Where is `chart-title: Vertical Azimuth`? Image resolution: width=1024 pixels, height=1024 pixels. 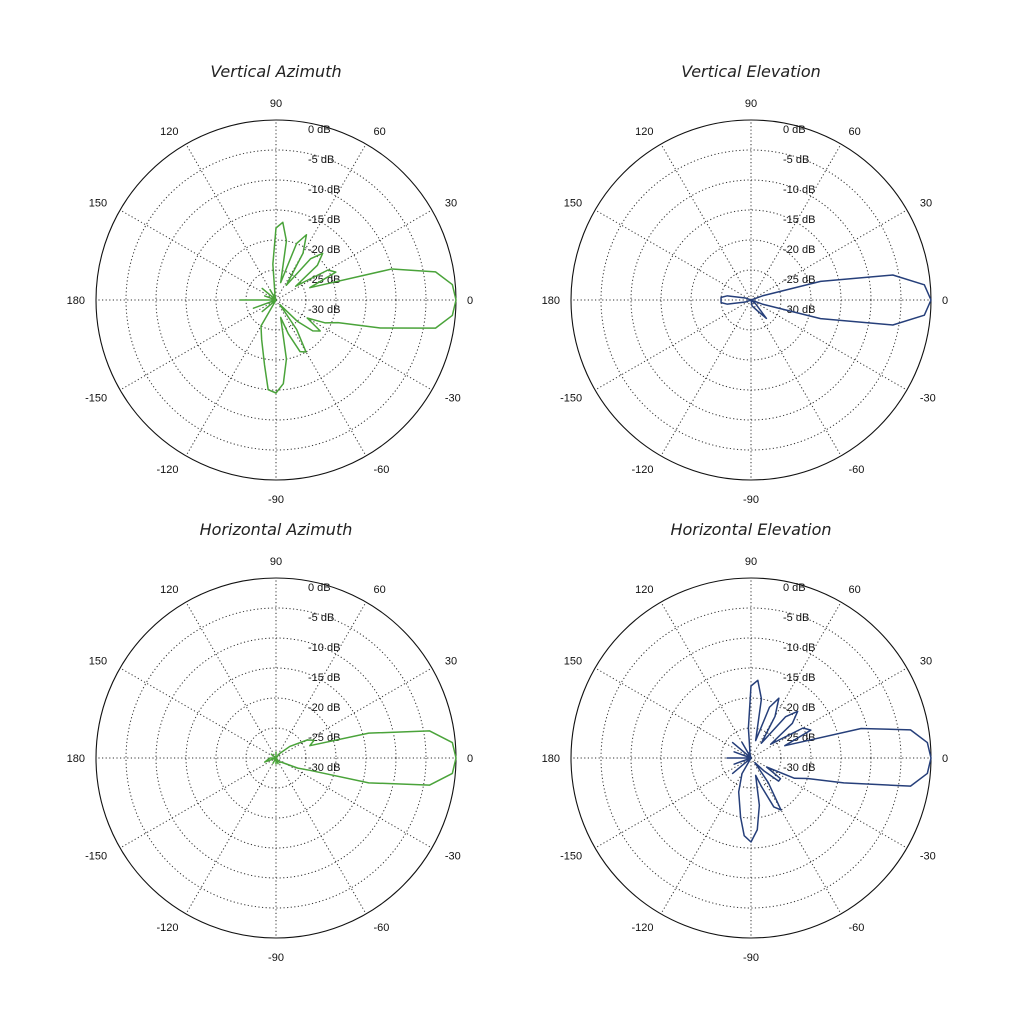
chart-title: Vertical Azimuth is located at coordinates (276, 71).